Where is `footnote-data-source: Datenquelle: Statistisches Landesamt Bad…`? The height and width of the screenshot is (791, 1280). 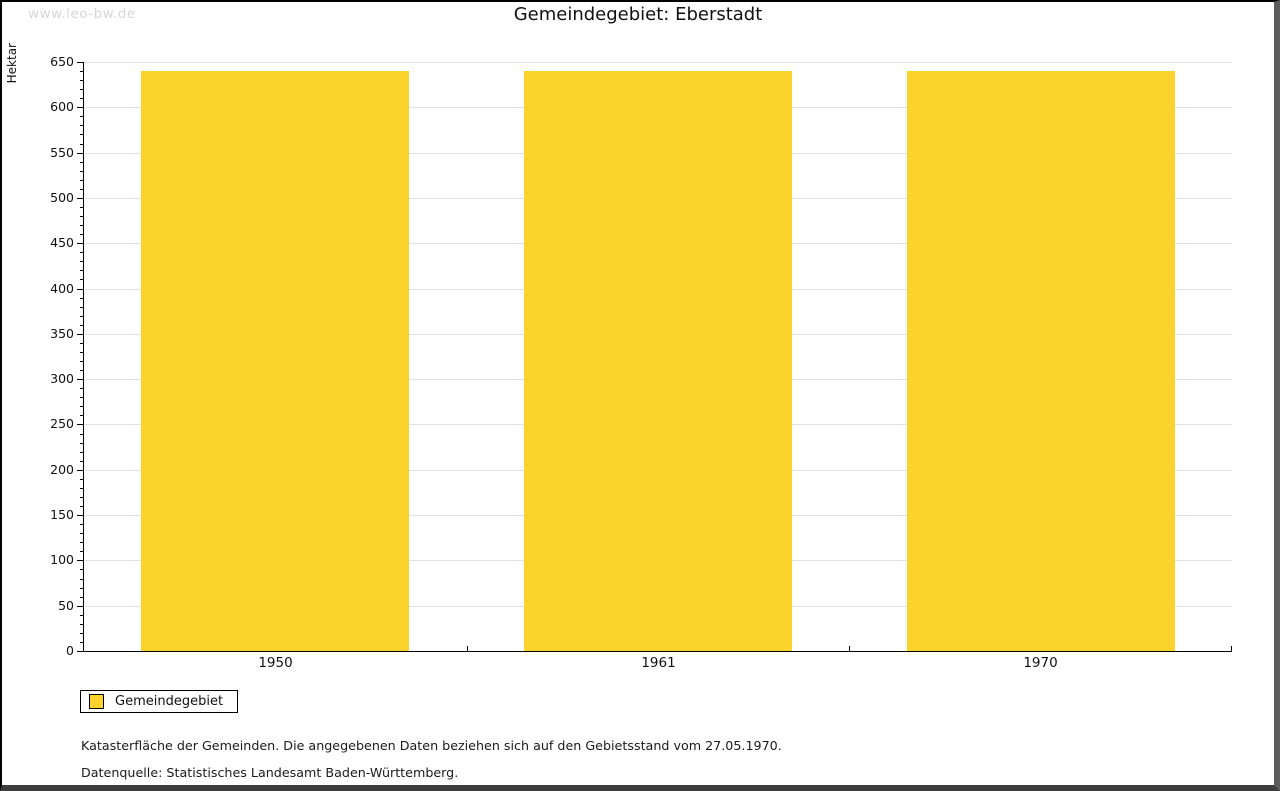 footnote-data-source: Datenquelle: Statistisches Landesamt Bad… is located at coordinates (270, 772).